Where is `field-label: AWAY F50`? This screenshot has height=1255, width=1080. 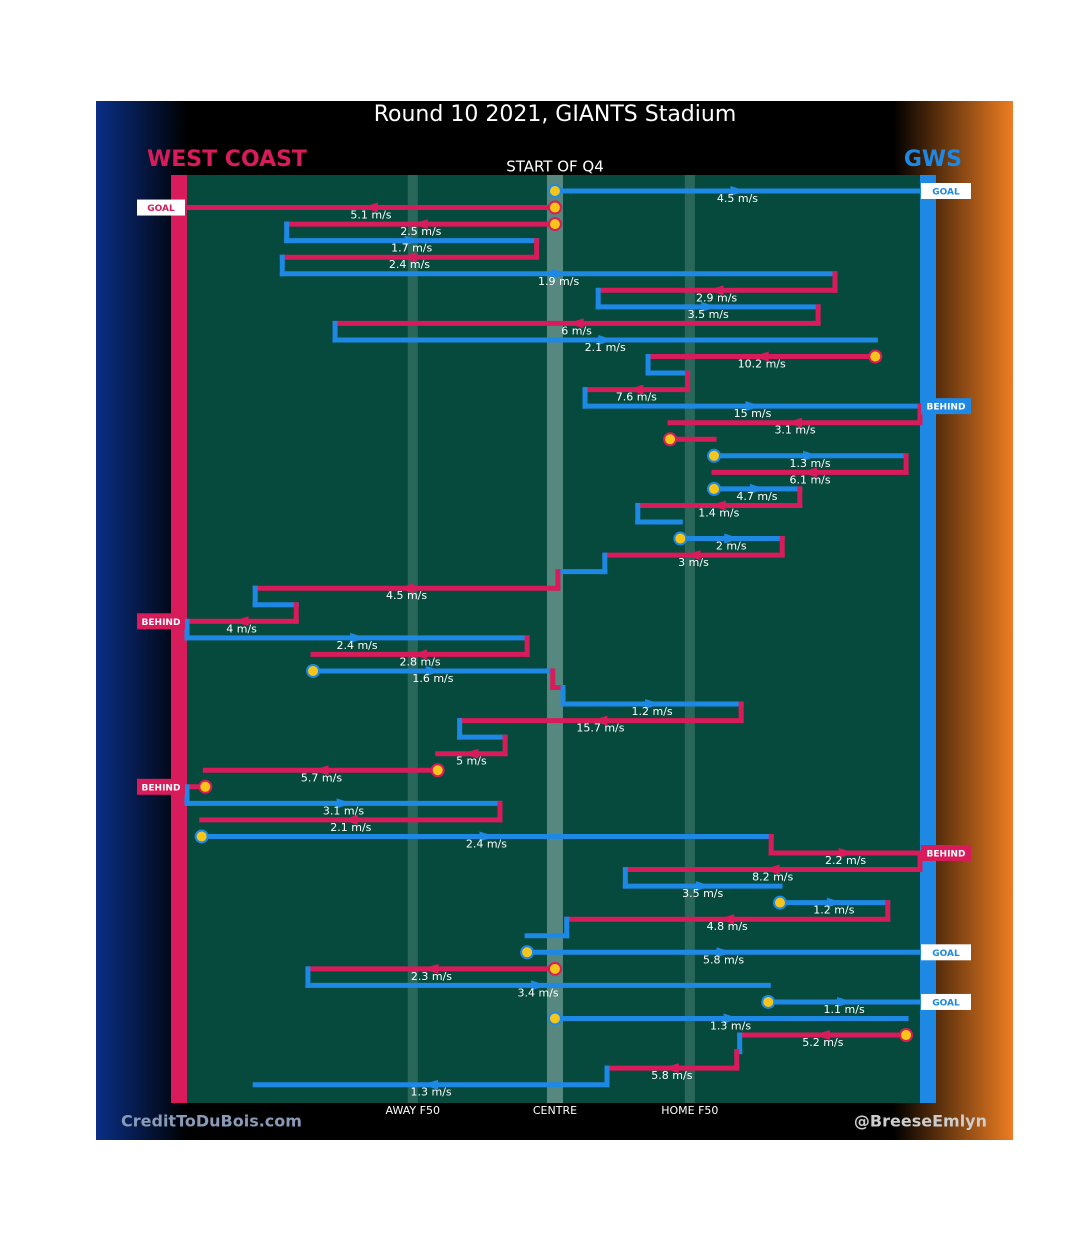 field-label: AWAY F50 is located at coordinates (413, 1110).